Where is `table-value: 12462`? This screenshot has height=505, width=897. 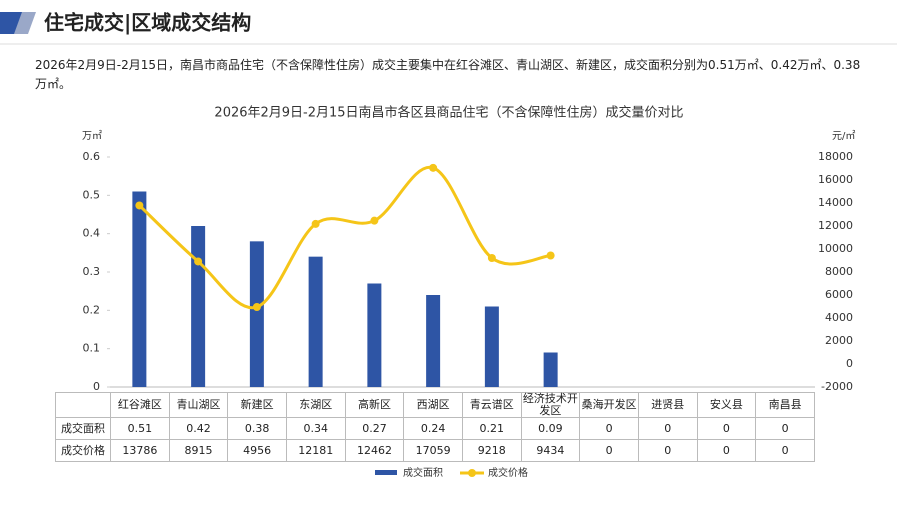
table-value: 12462 is located at coordinates (374, 450).